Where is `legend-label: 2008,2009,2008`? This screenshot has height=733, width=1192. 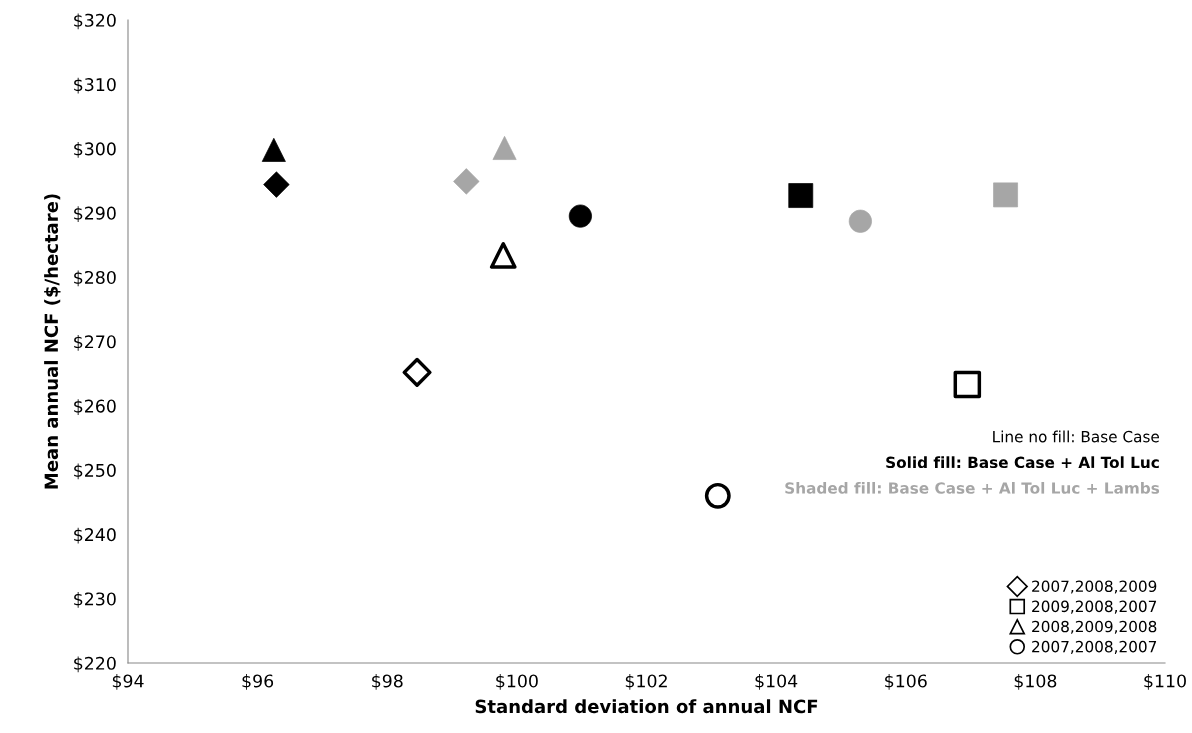 legend-label: 2008,2009,2008 is located at coordinates (1094, 627).